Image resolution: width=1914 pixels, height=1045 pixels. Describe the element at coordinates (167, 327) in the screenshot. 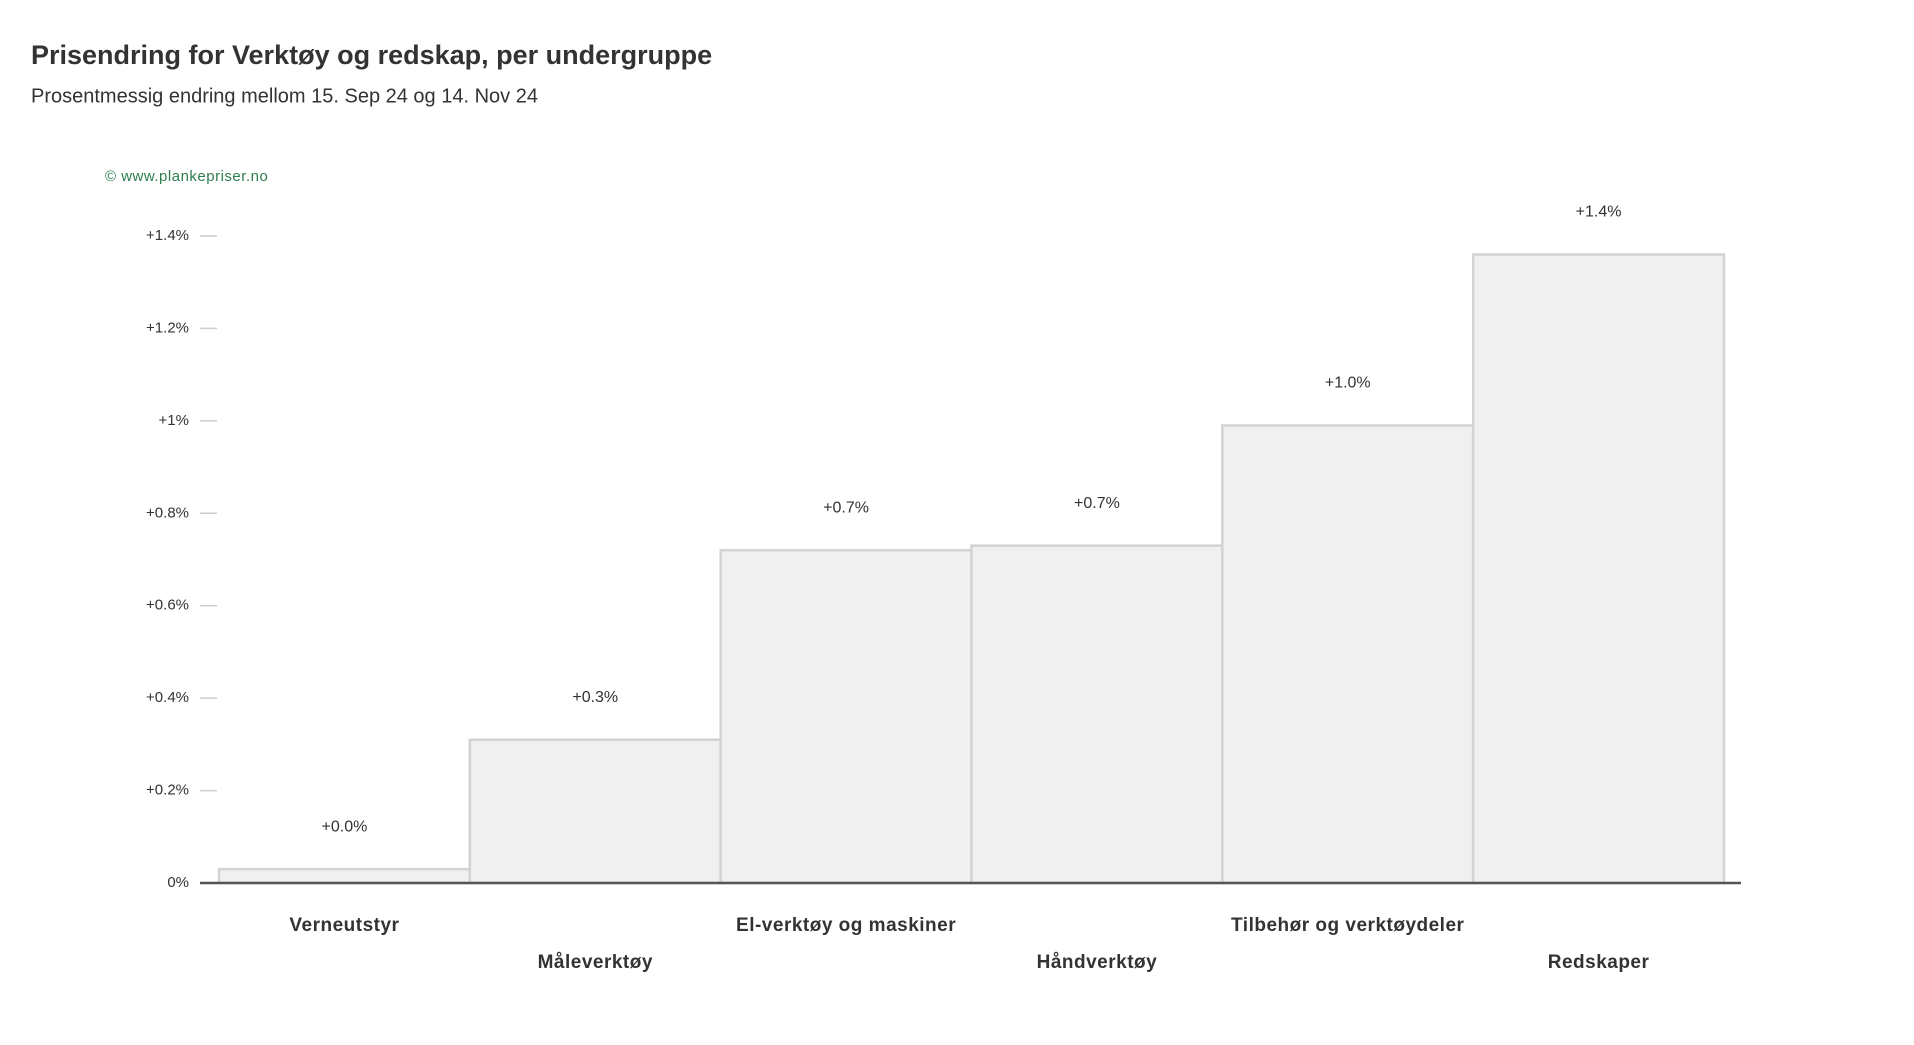

I see `y-tick-label: +1.2%` at that location.